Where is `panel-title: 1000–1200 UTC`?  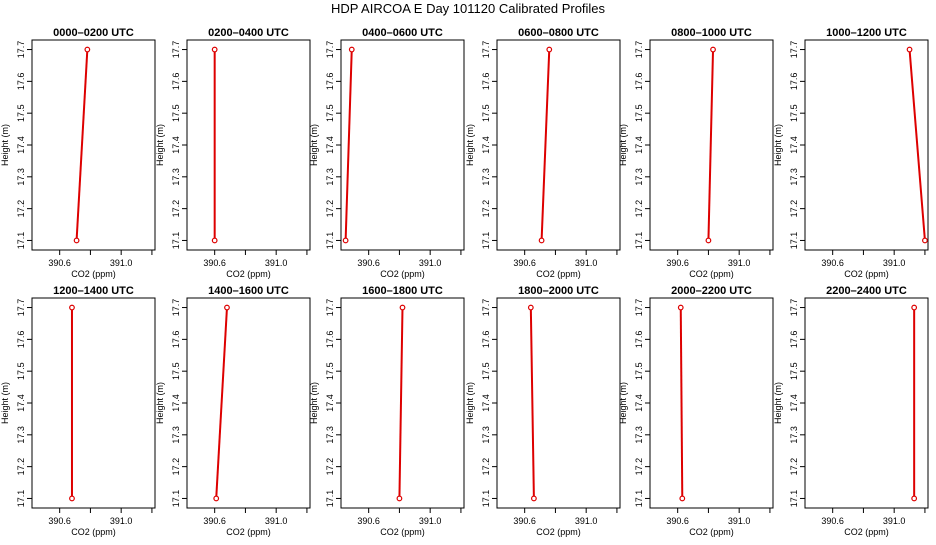 panel-title: 1000–1200 UTC is located at coordinates (866, 33).